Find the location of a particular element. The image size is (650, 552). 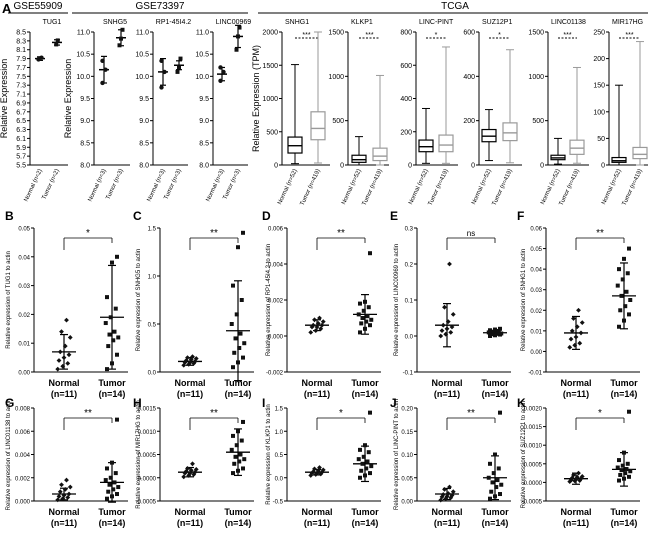

y-tick-label-A1-0: 5.5 is located at coordinates (21, 166).